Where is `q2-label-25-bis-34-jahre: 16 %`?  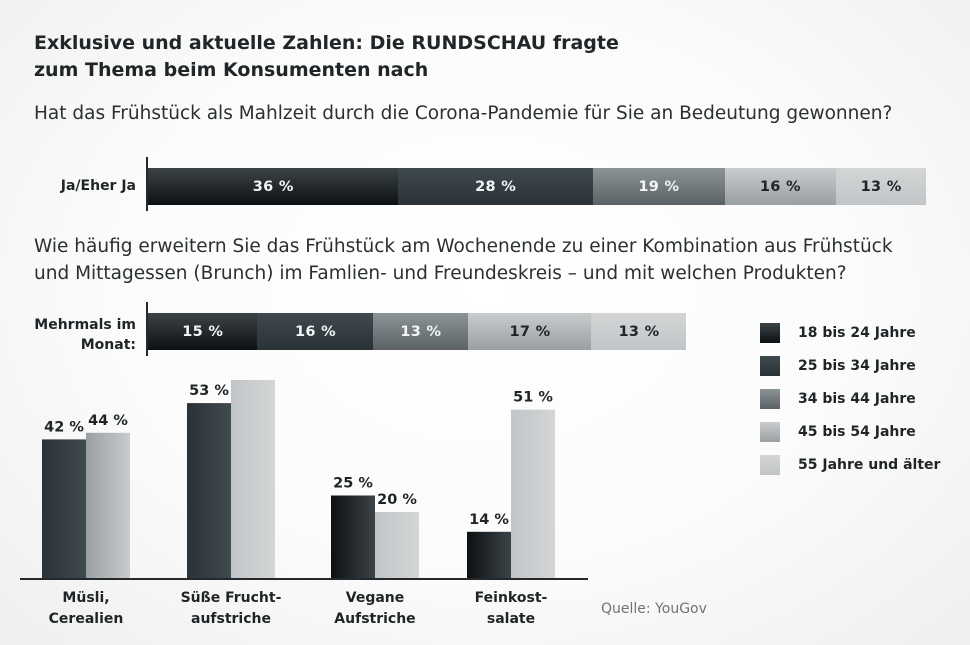 q2-label-25-bis-34-jahre: 16 % is located at coordinates (315, 331).